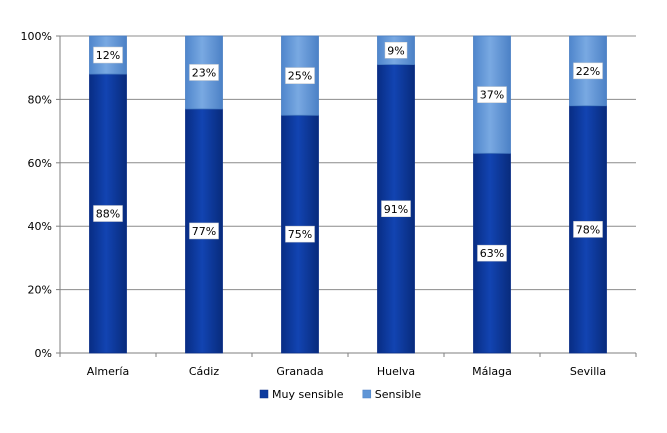 The width and height of the screenshot is (667, 433). I want to click on data-label: 78%, so click(588, 229).